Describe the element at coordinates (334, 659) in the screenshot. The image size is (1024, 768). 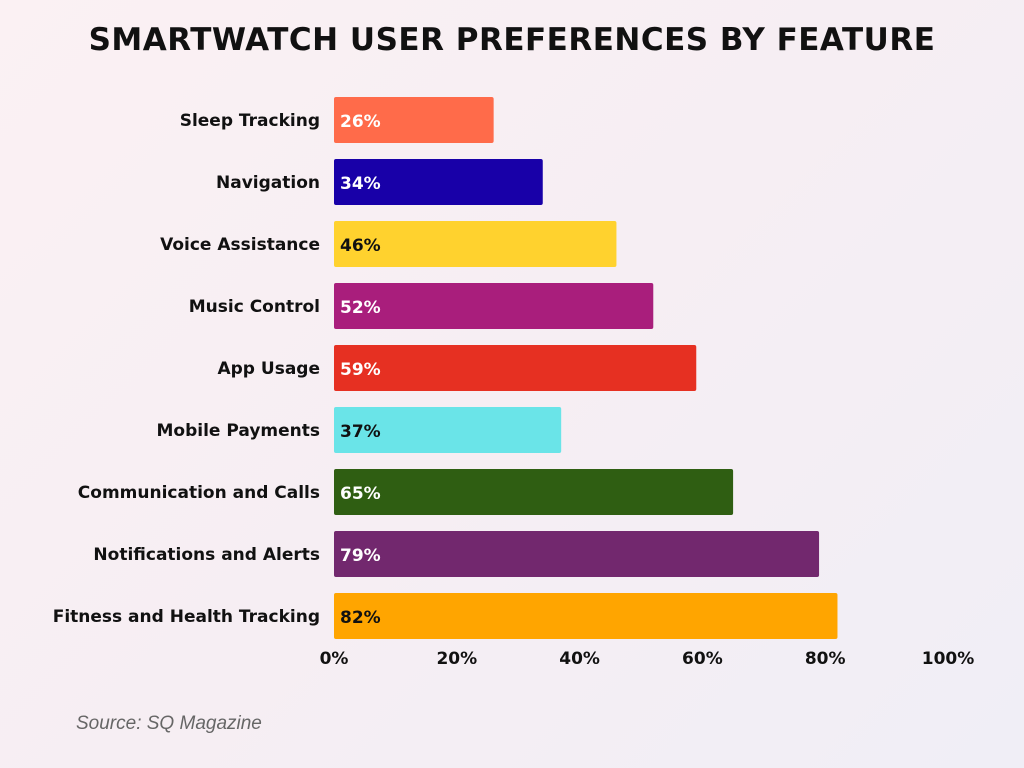
I see `x-tick-label: 0%` at that location.